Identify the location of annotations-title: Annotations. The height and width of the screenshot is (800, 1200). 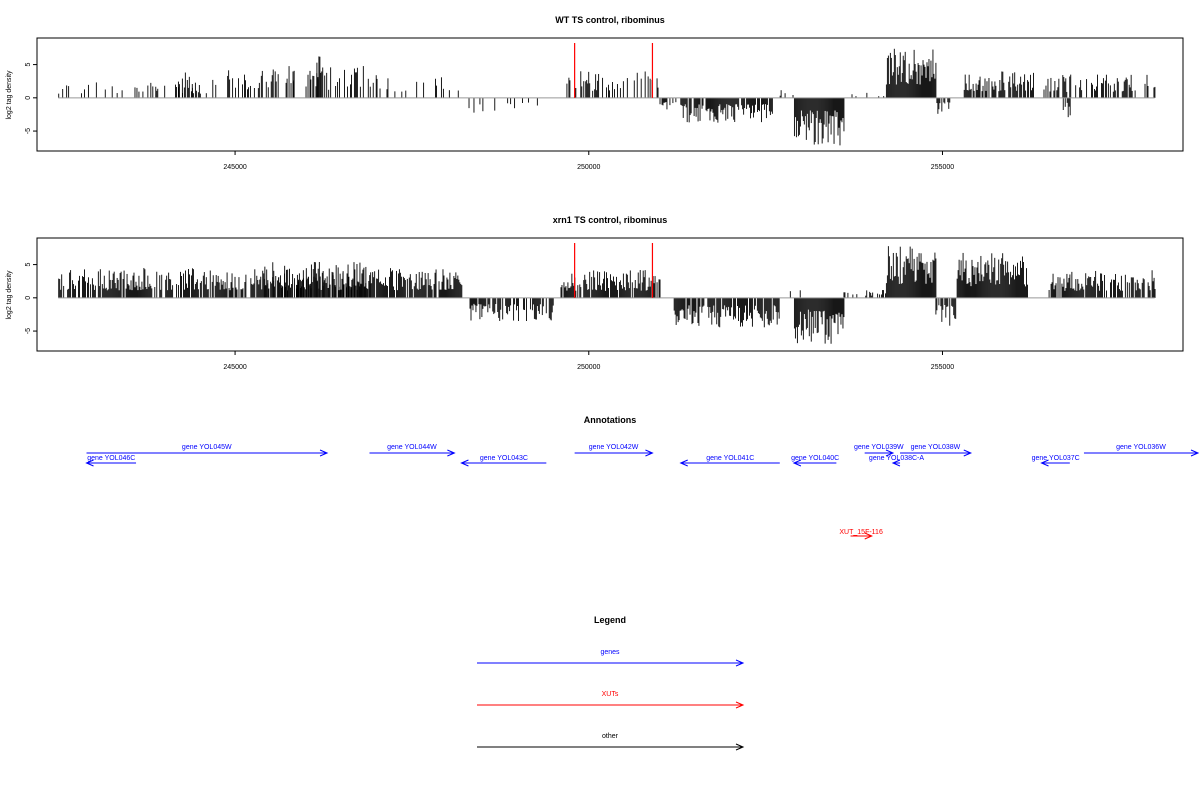
(610, 420).